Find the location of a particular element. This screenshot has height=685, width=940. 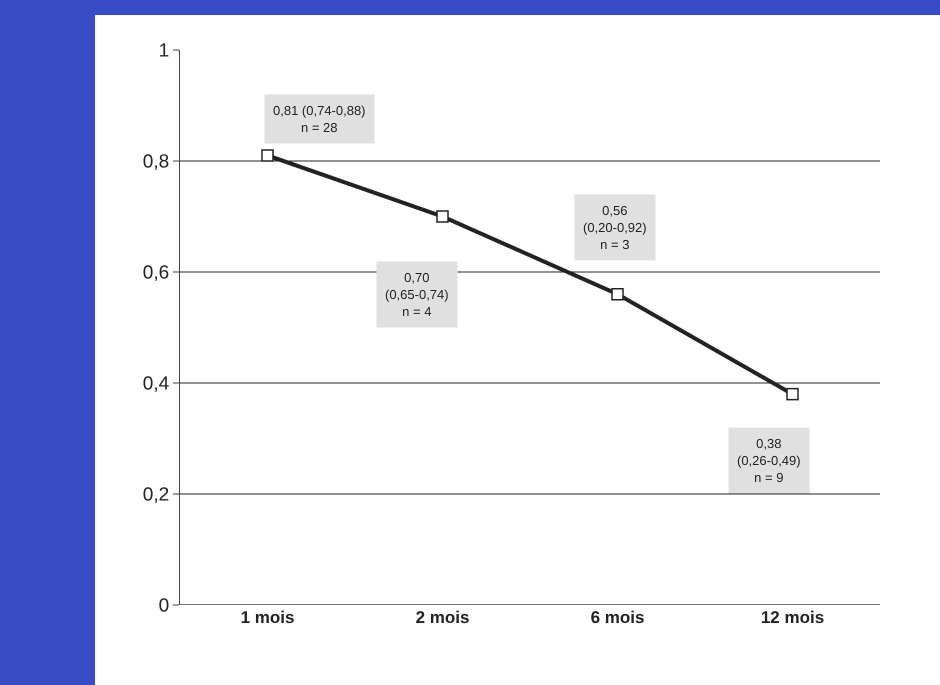

y-tick-label: 0,6 is located at coordinates (156, 273).